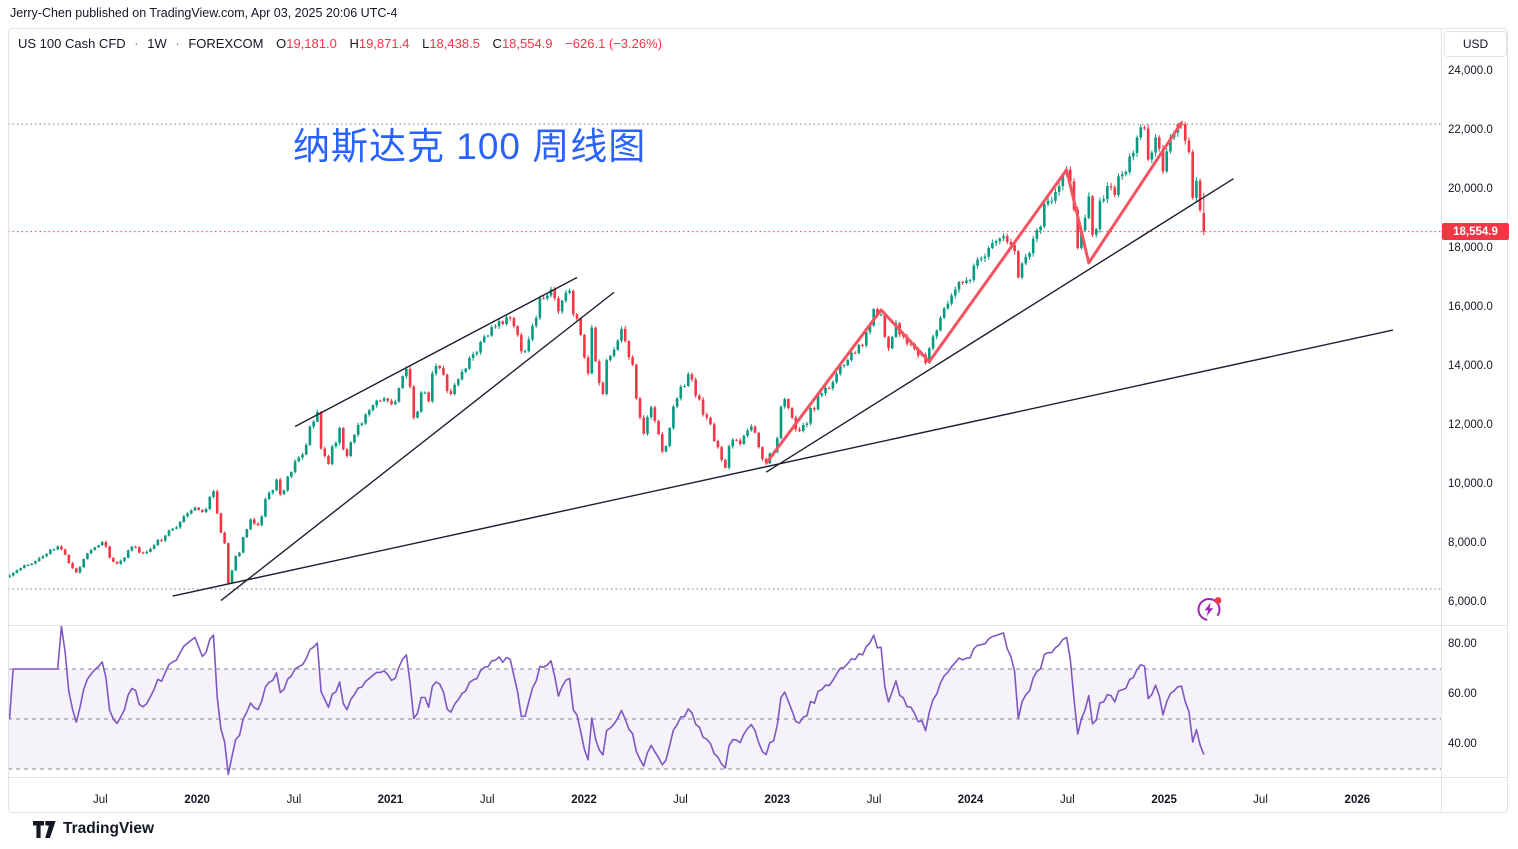 This screenshot has height=849, width=1518. What do you see at coordinates (354, 43) in the screenshot?
I see `high-label: H` at bounding box center [354, 43].